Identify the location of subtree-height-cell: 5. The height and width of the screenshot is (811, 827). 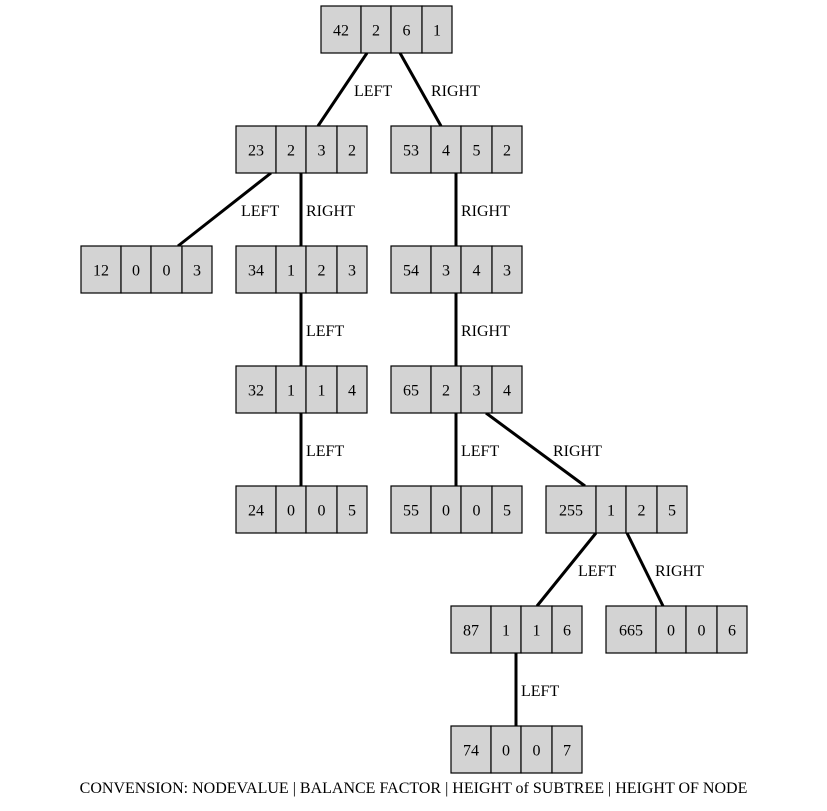
(477, 151).